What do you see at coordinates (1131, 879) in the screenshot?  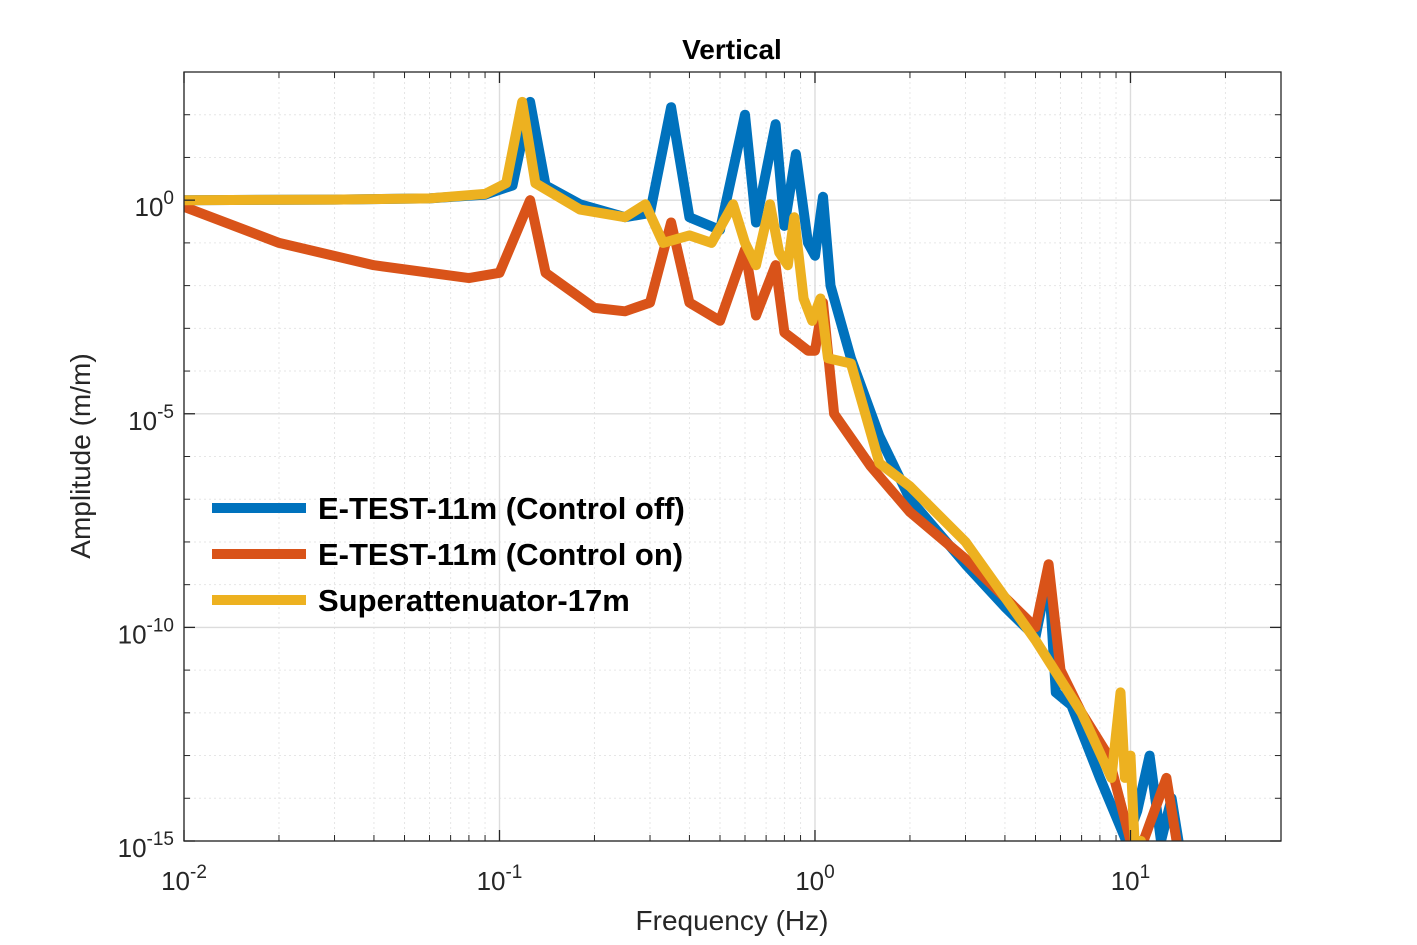 I see `x-tick-label: 10¹` at bounding box center [1131, 879].